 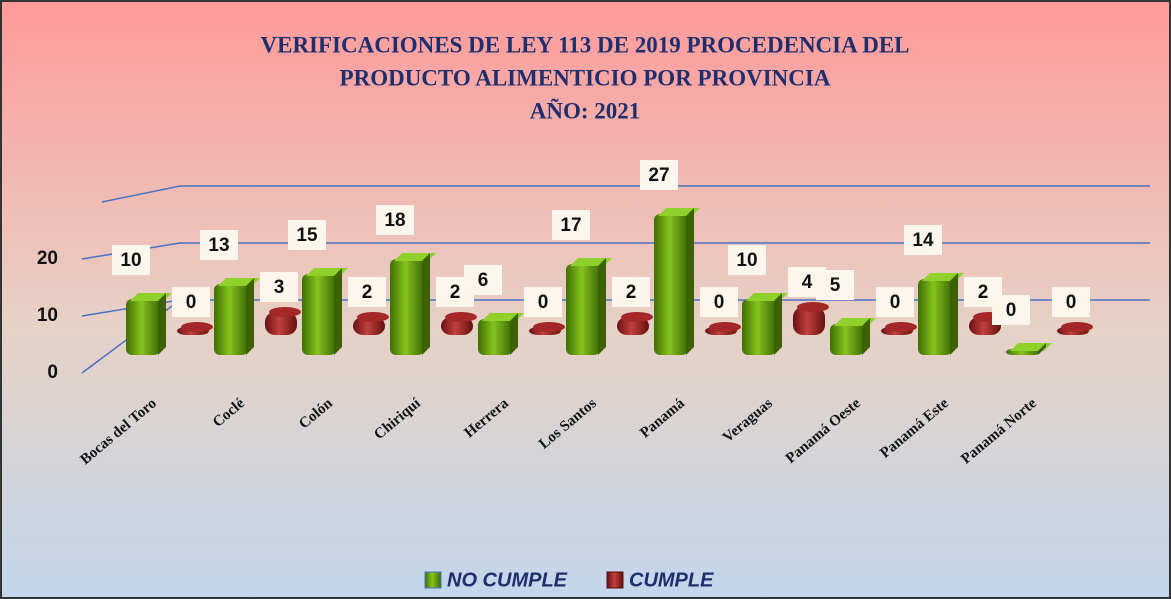 I want to click on y-tick-label: 10, so click(x=47, y=315).